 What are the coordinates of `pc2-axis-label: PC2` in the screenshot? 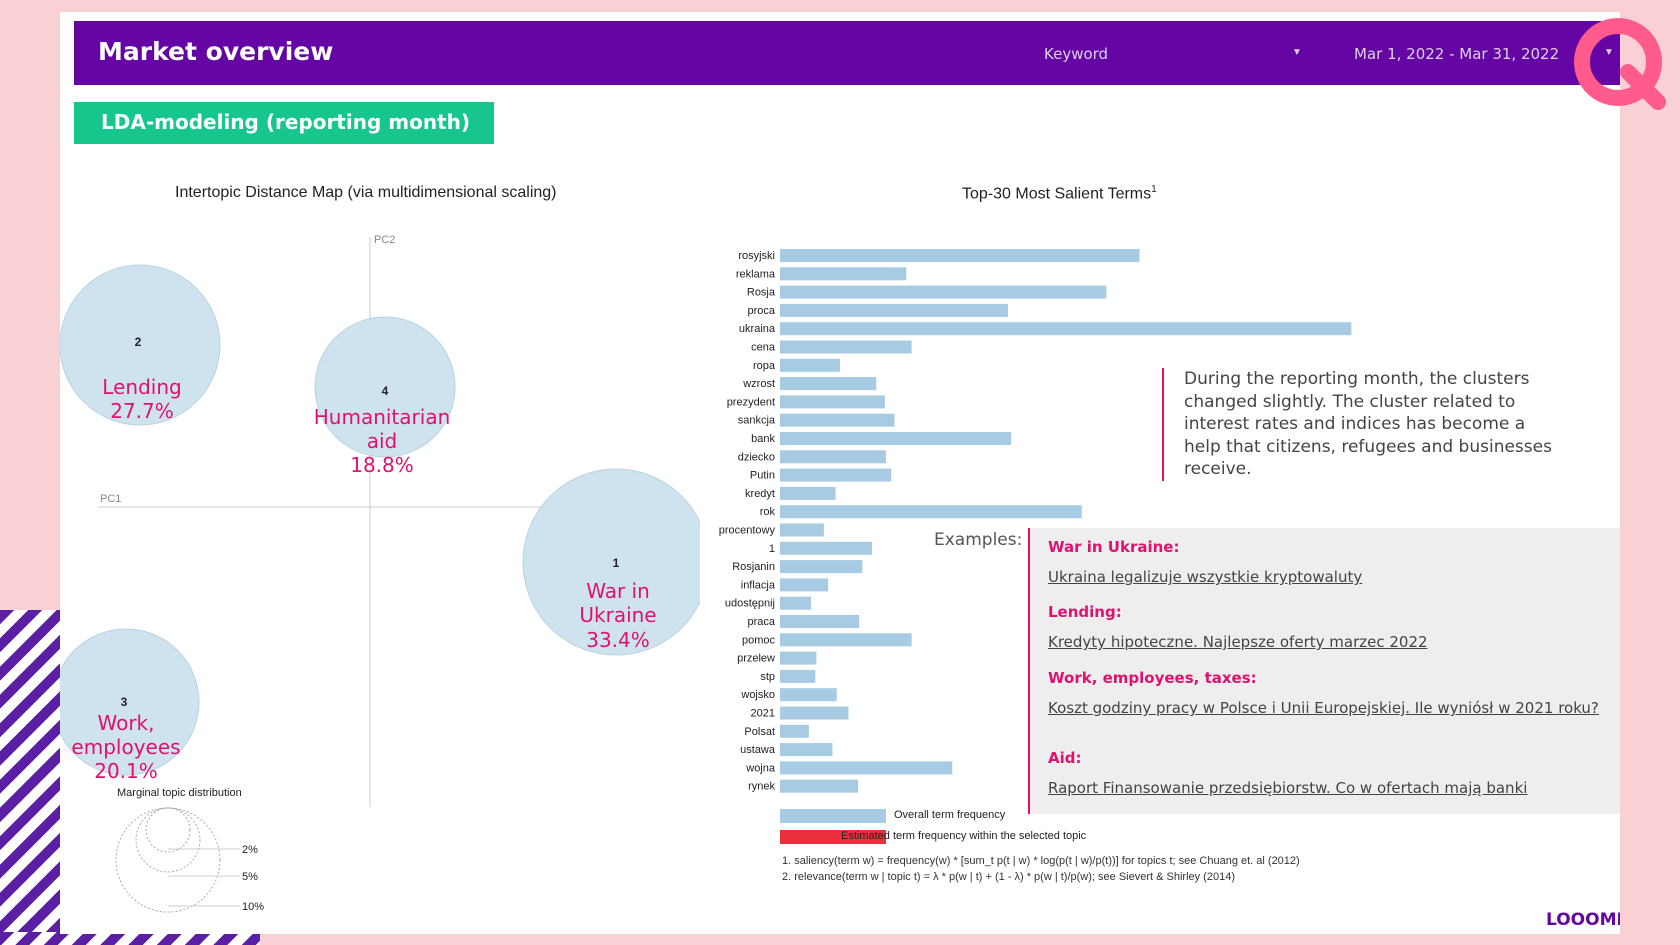 It's located at (384, 240).